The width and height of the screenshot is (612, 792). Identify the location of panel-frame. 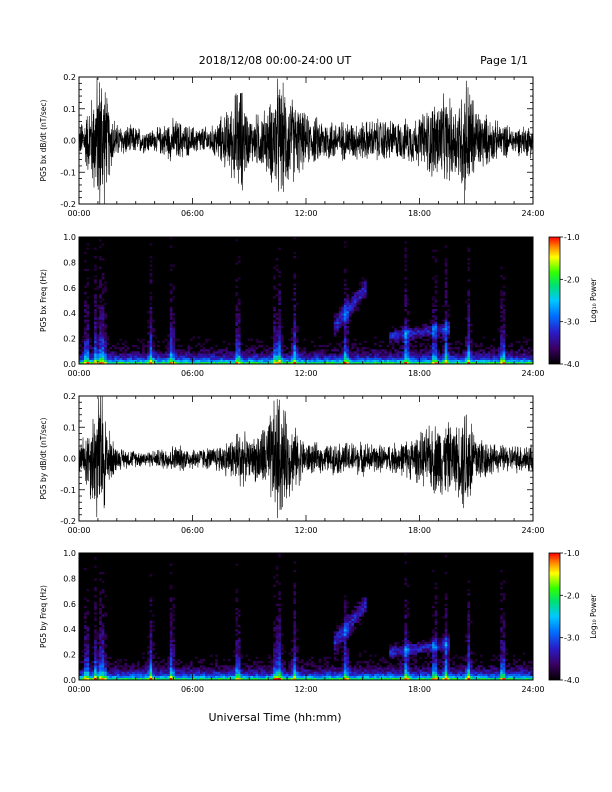
(306, 300).